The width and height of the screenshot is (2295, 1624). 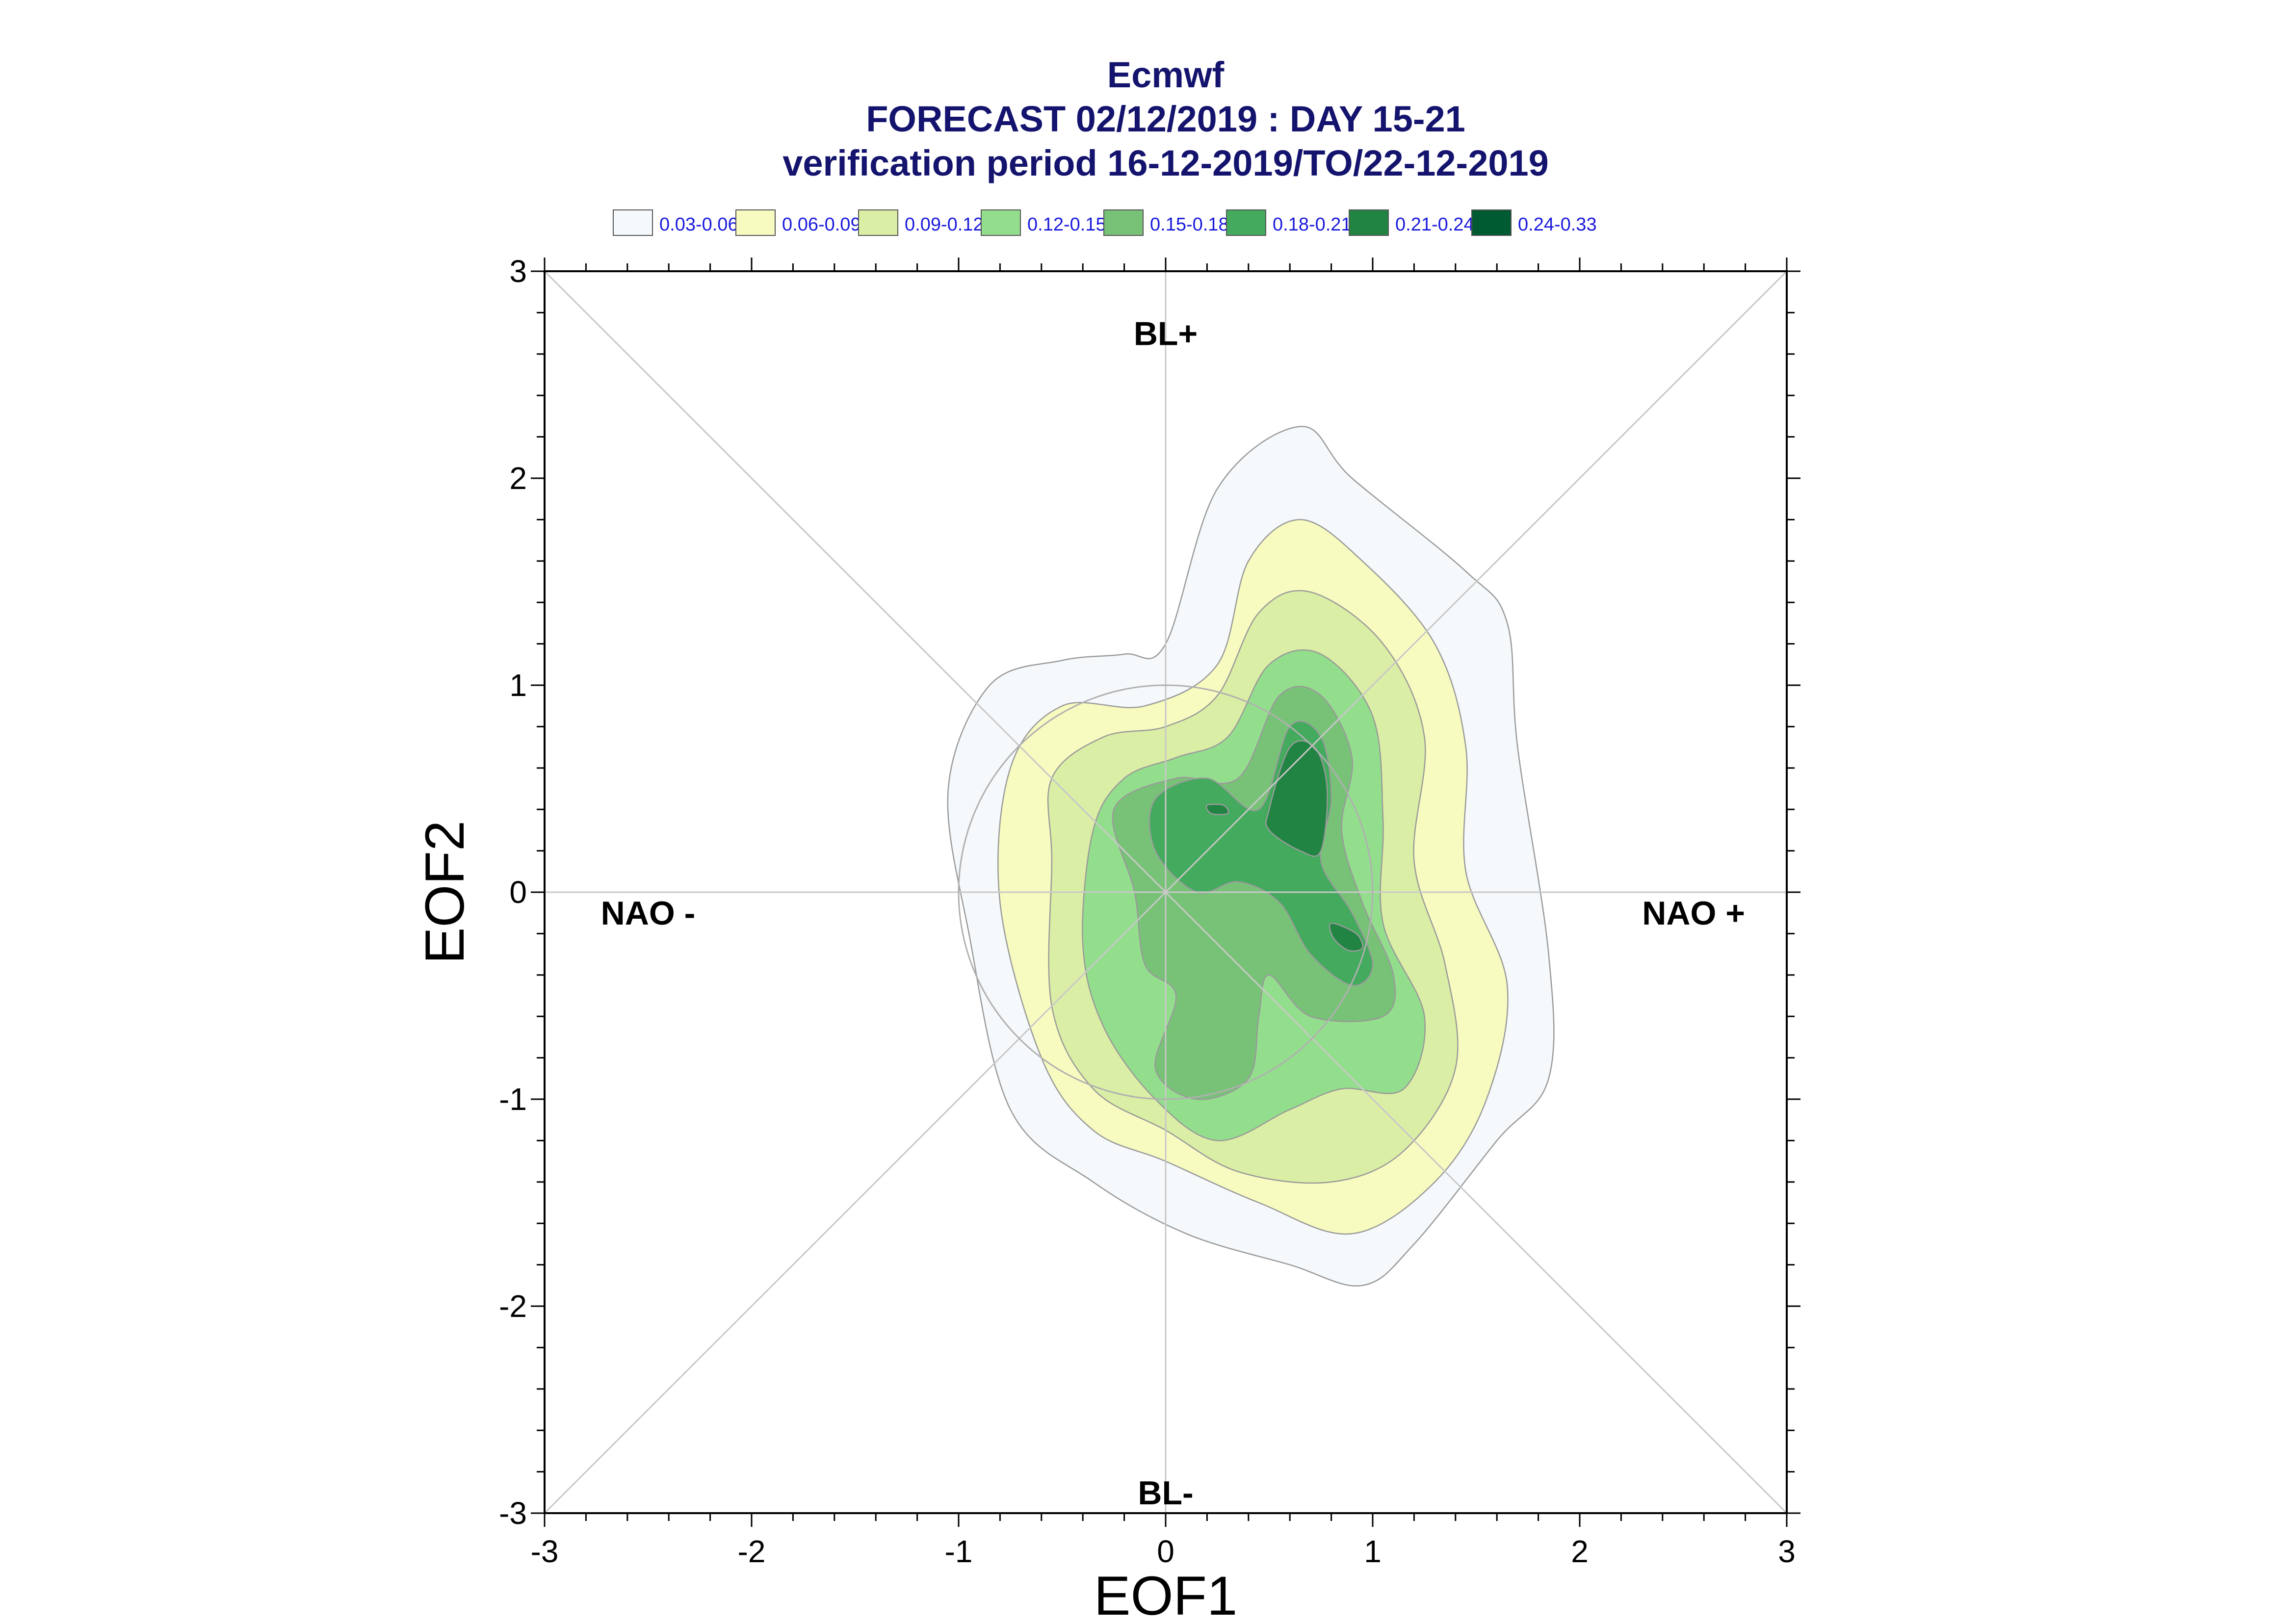 I want to click on regime-label-4: NAO +, so click(x=1693, y=913).